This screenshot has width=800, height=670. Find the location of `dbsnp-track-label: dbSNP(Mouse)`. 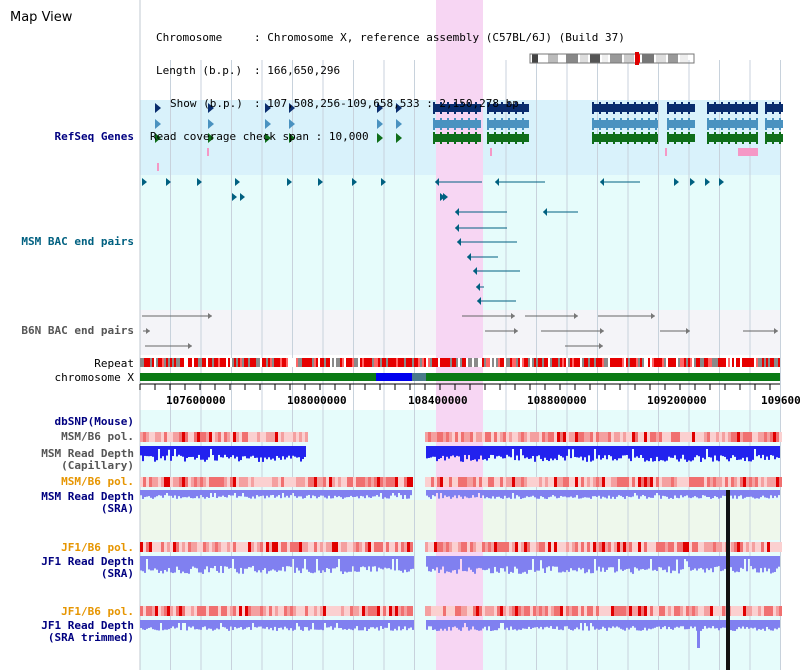

dbsnp-track-label: dbSNP(Mouse) is located at coordinates (94, 421).